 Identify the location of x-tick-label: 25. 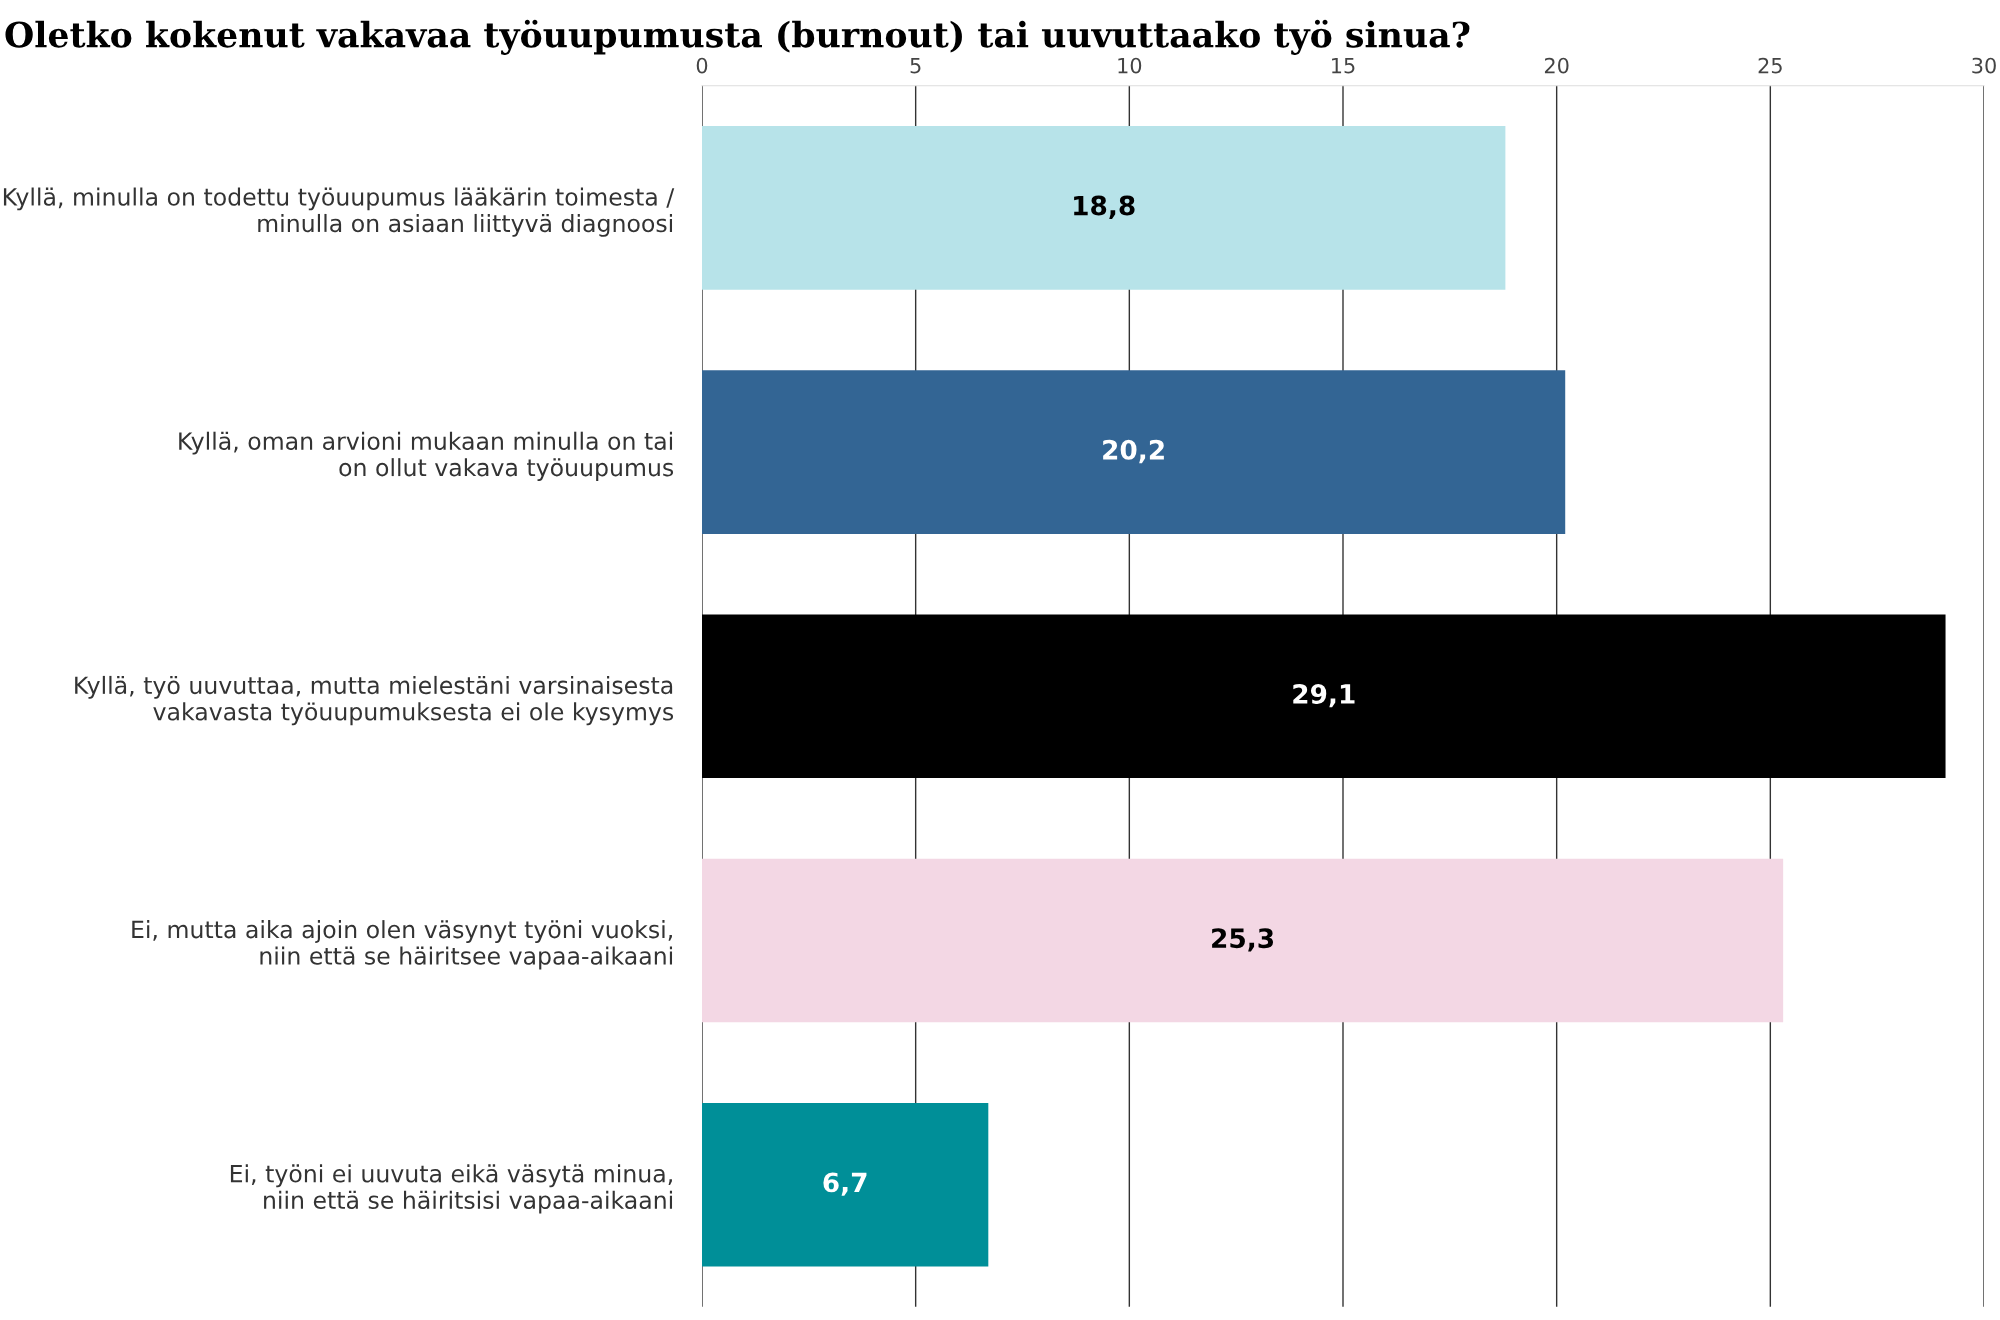
(1770, 65).